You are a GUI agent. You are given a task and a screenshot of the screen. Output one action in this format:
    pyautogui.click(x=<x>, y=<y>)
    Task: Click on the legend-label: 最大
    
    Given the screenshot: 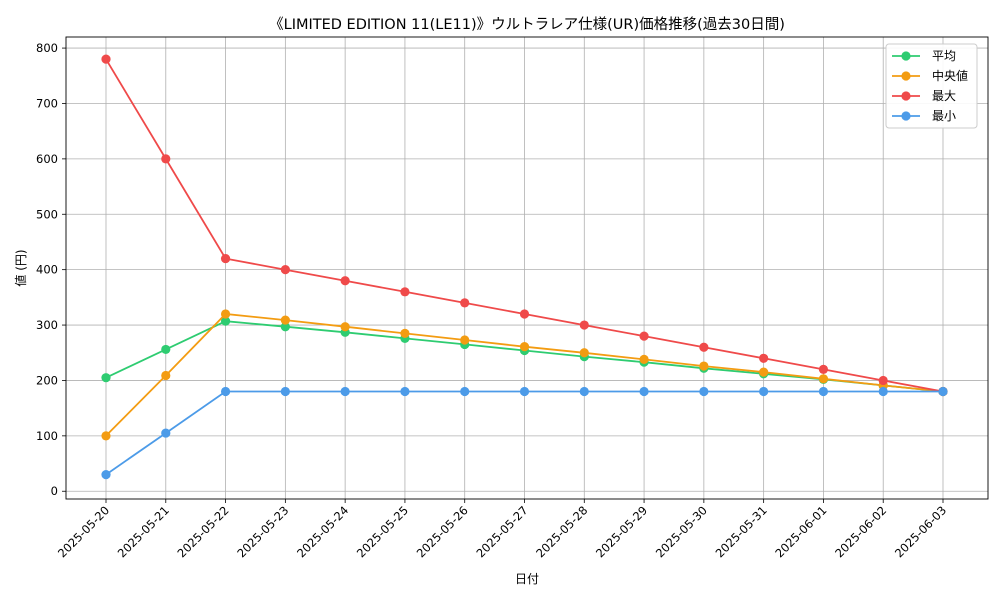 What is the action you would take?
    pyautogui.click(x=944, y=96)
    